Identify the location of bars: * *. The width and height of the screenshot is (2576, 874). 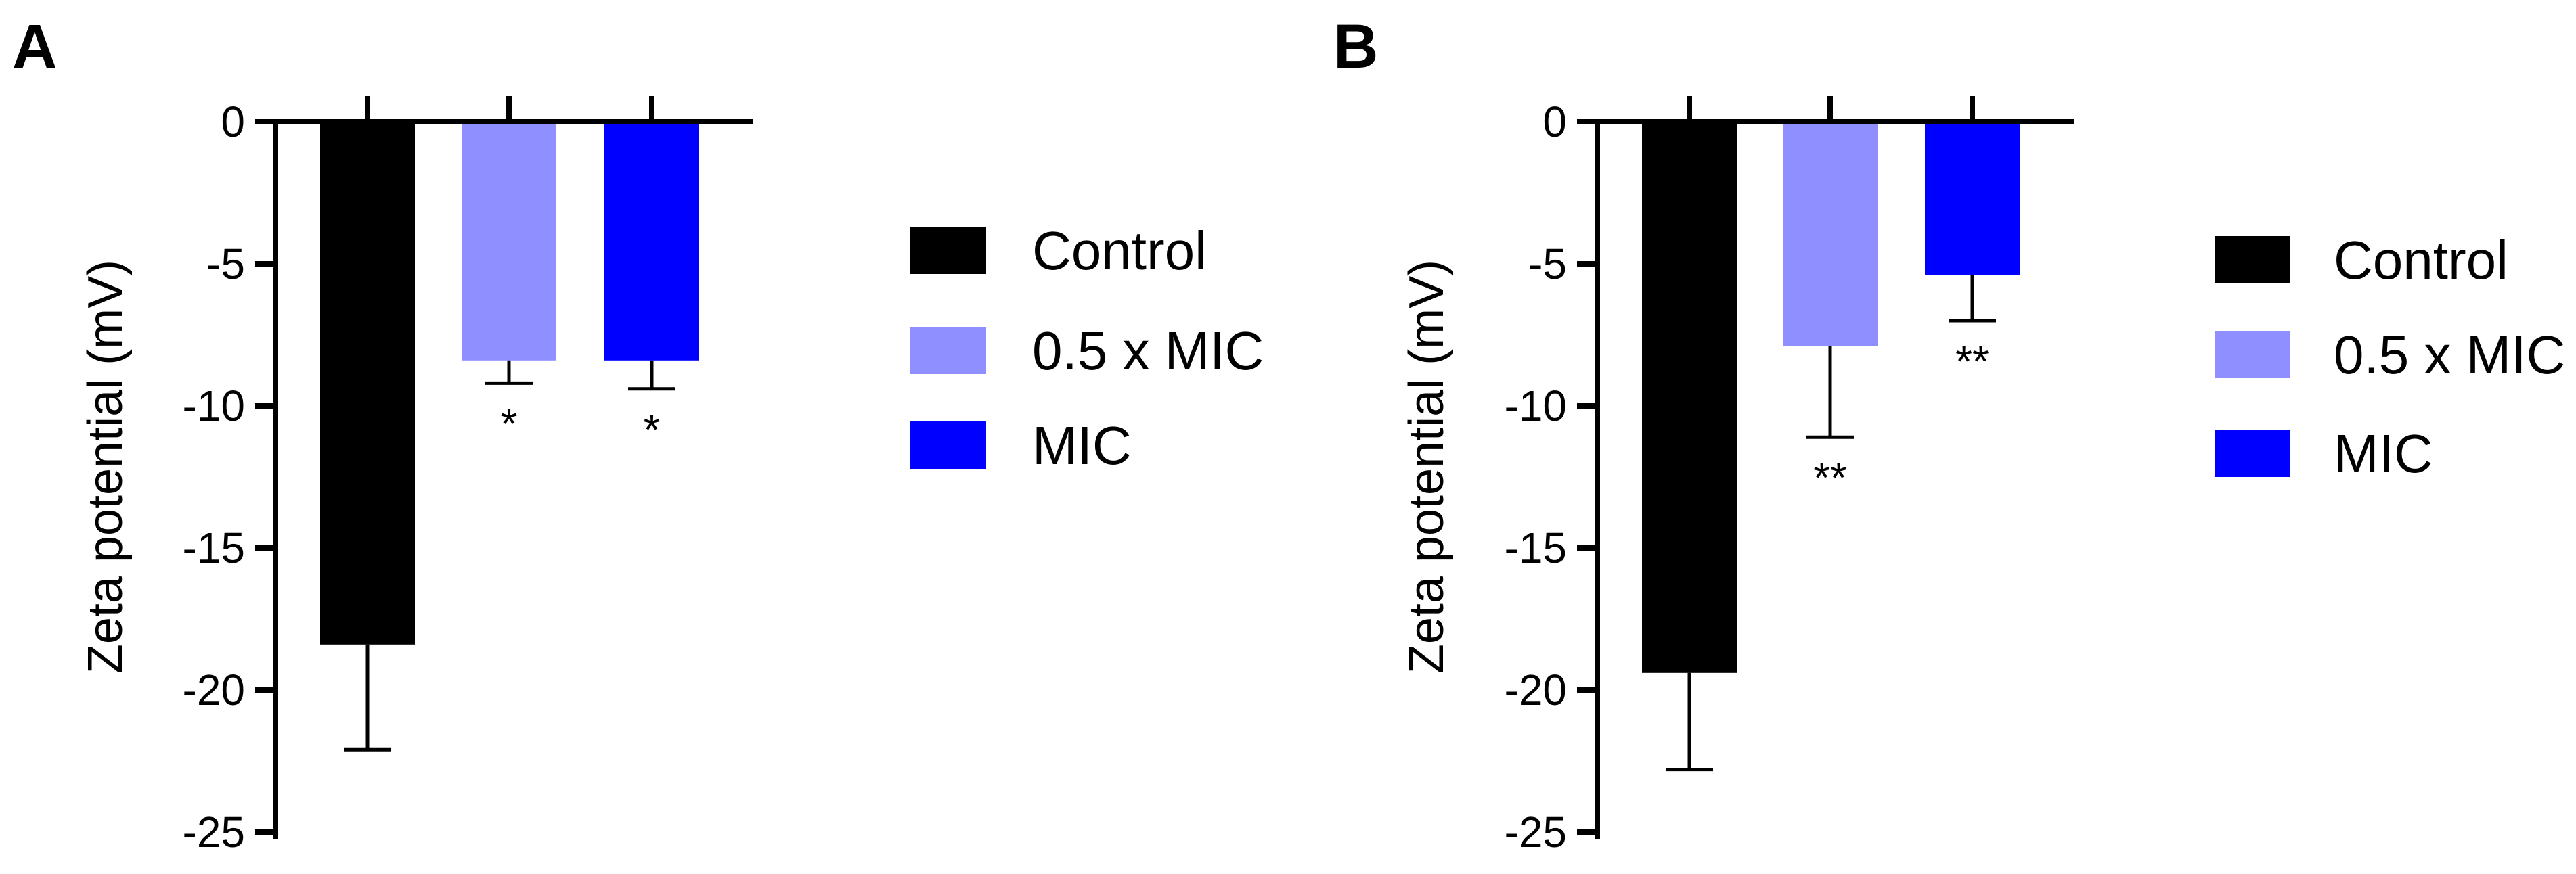
(509, 424).